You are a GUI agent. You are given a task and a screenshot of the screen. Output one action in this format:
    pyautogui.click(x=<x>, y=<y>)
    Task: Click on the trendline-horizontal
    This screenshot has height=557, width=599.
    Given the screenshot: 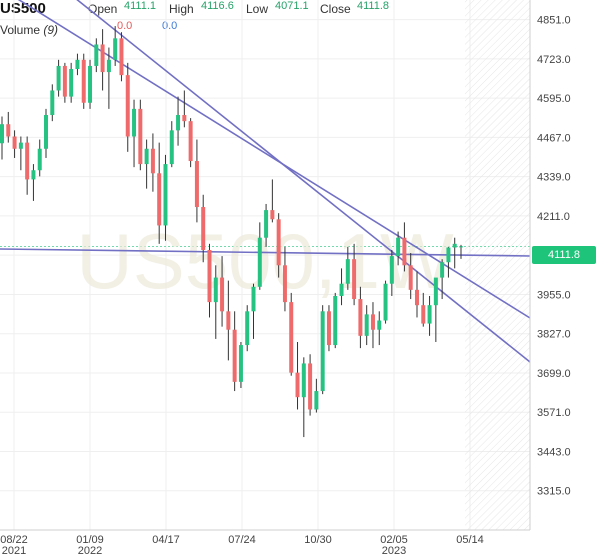 What is the action you would take?
    pyautogui.click(x=265, y=252)
    